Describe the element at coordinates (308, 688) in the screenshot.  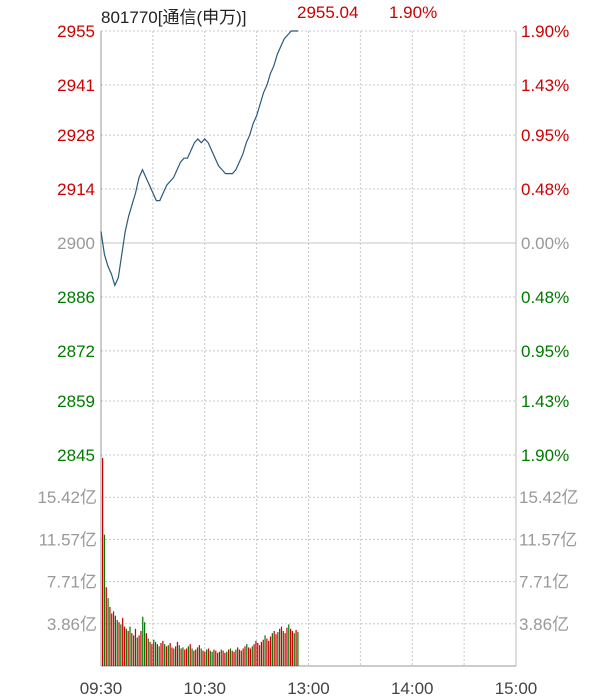
I see `time-tick-label: 13:00` at that location.